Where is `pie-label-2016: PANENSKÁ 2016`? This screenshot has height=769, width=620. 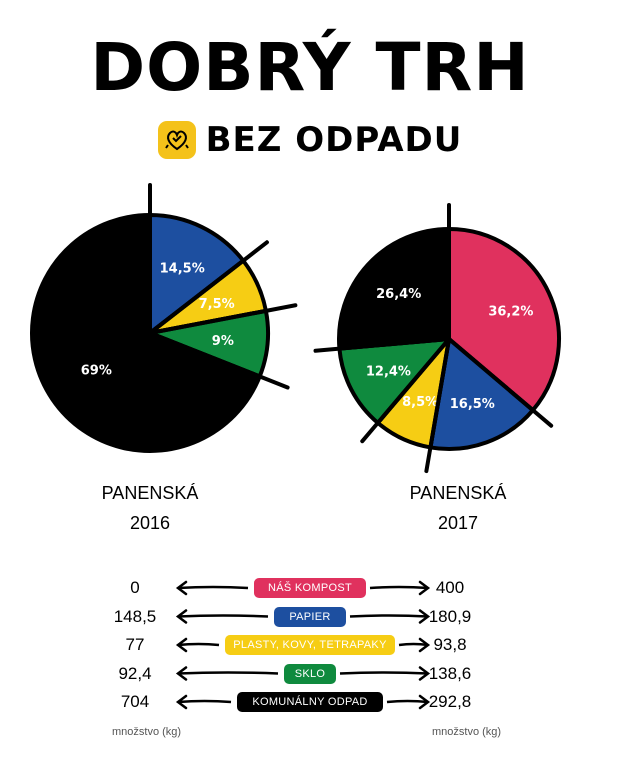 pie-label-2016: PANENSKÁ 2016 is located at coordinates (150, 508).